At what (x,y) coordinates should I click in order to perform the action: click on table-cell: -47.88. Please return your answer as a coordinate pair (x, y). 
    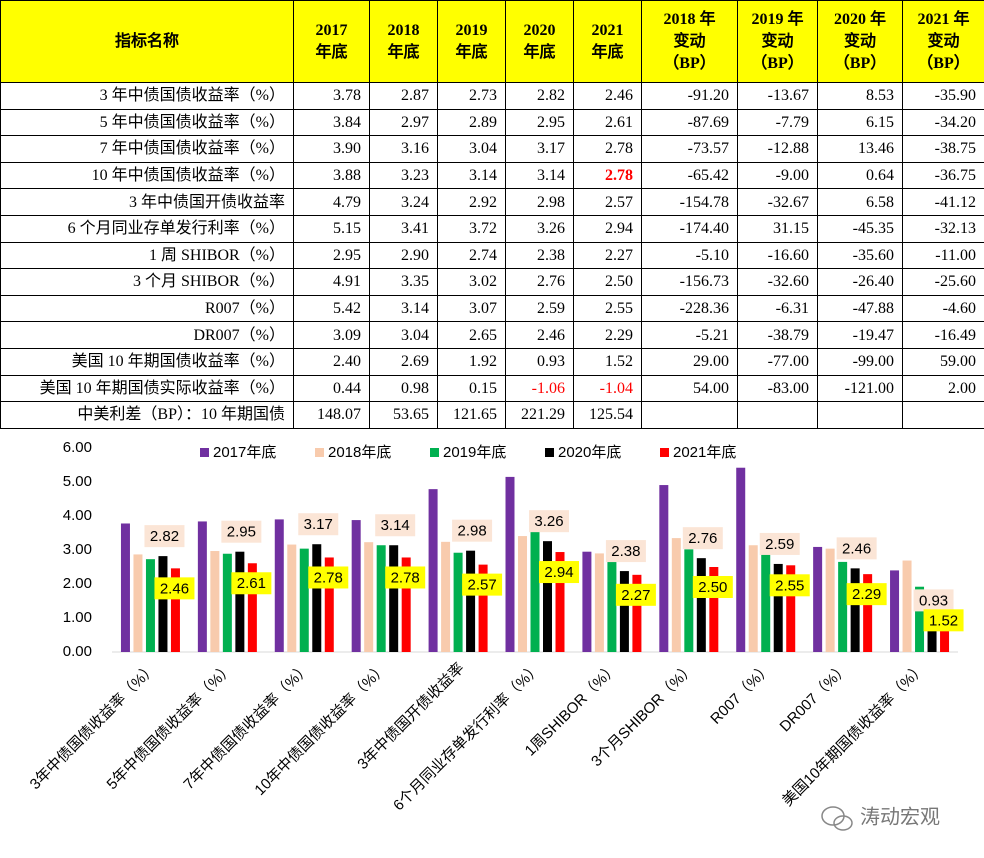
    Looking at the image, I should click on (860, 308).